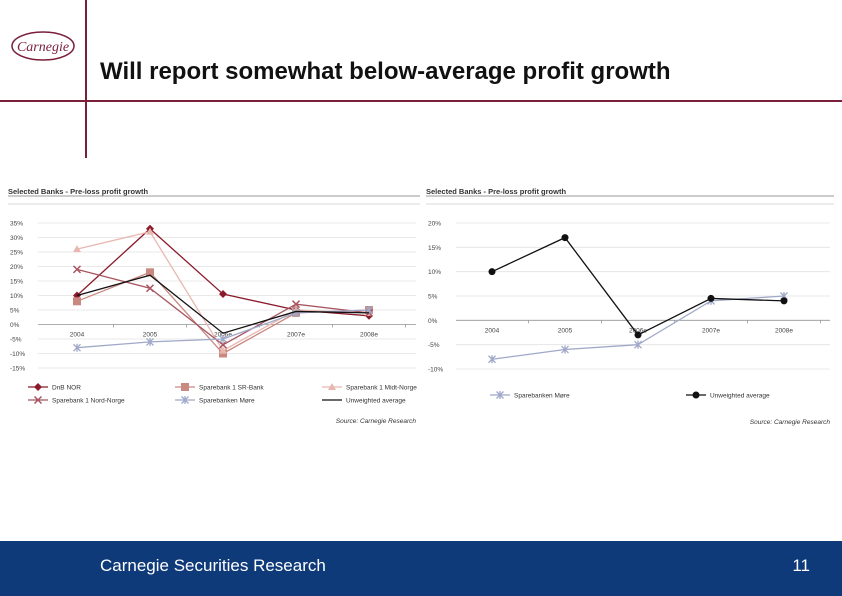 The height and width of the screenshot is (596, 842). I want to click on footer-bar: Carnegie Securities Research 11, so click(421, 568).